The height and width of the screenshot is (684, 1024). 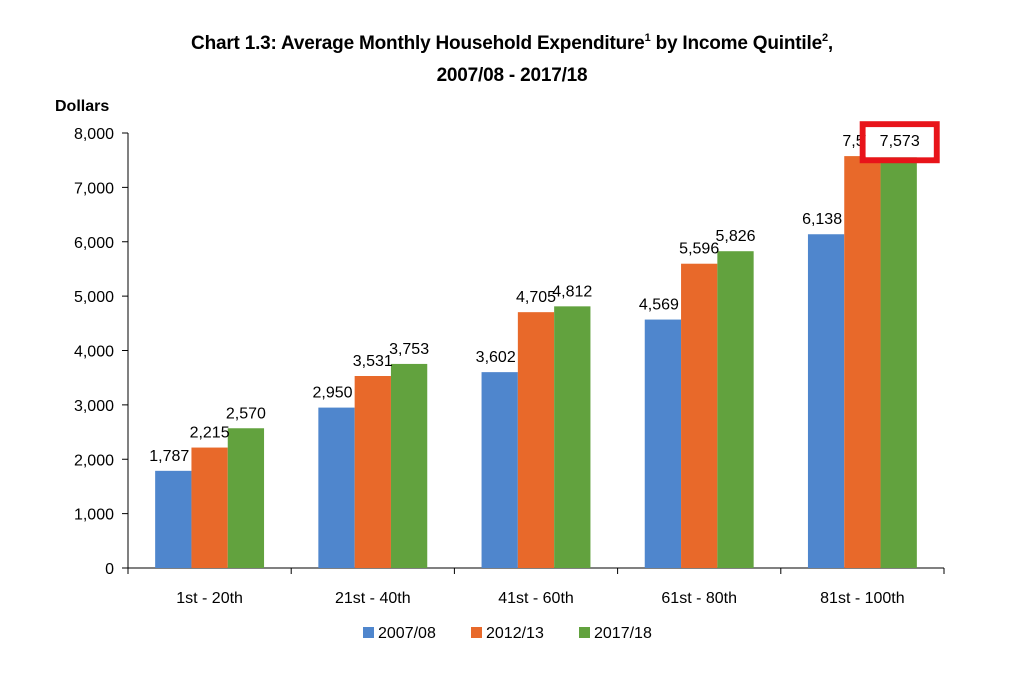 What do you see at coordinates (515, 633) in the screenshot?
I see `legend-label: 2012/13` at bounding box center [515, 633].